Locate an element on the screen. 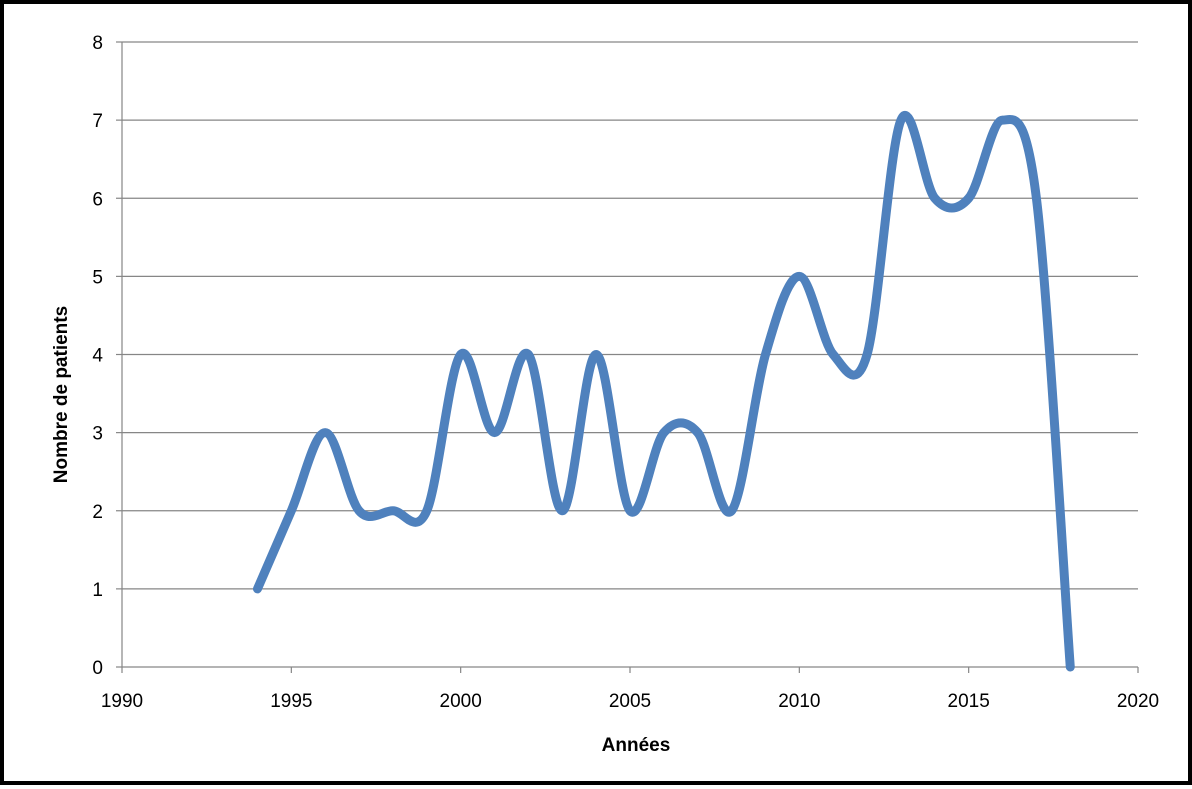 The height and width of the screenshot is (789, 1192). x-tick-label-1990: 1990 is located at coordinates (122, 701).